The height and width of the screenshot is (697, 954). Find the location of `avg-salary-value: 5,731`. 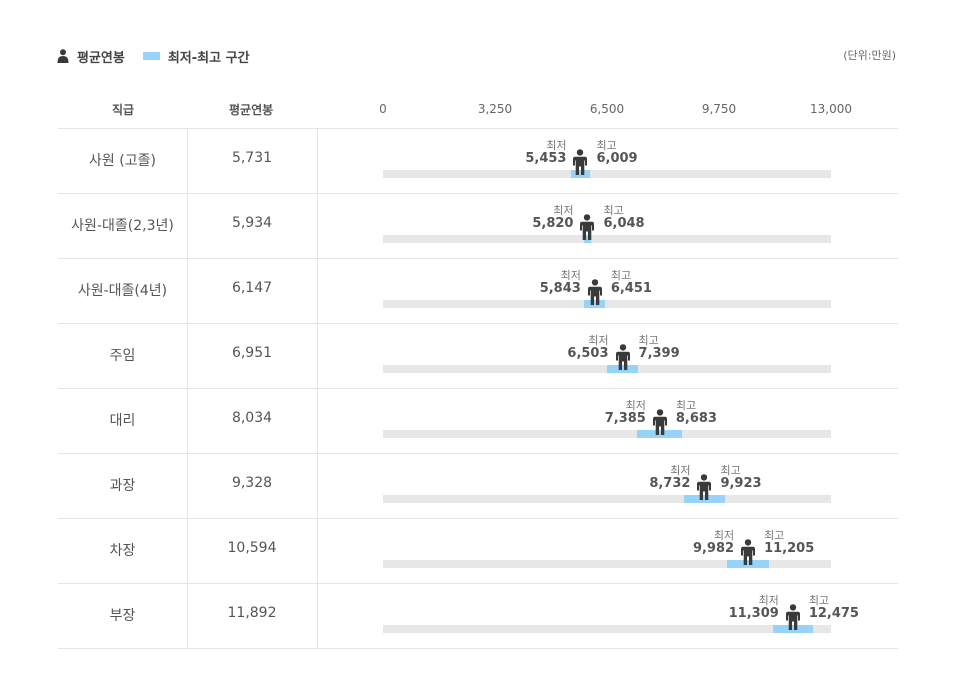

avg-salary-value: 5,731 is located at coordinates (252, 158).